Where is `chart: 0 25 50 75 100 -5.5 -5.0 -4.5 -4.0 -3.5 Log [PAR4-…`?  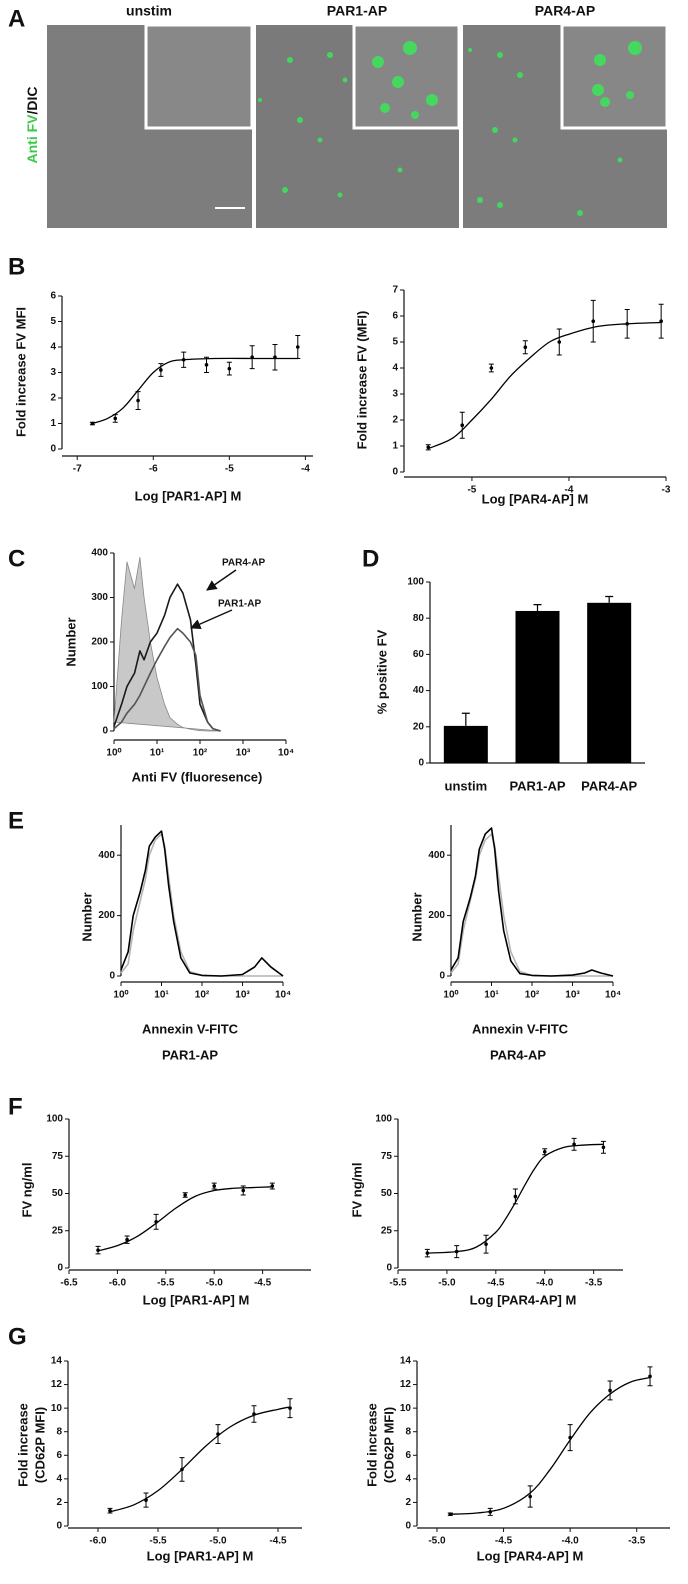
chart: 0 25 50 75 100 -5.5 -5.0 -4.5 -4.0 -3.5 Log [PAR4-… is located at coordinates (486, 1177).